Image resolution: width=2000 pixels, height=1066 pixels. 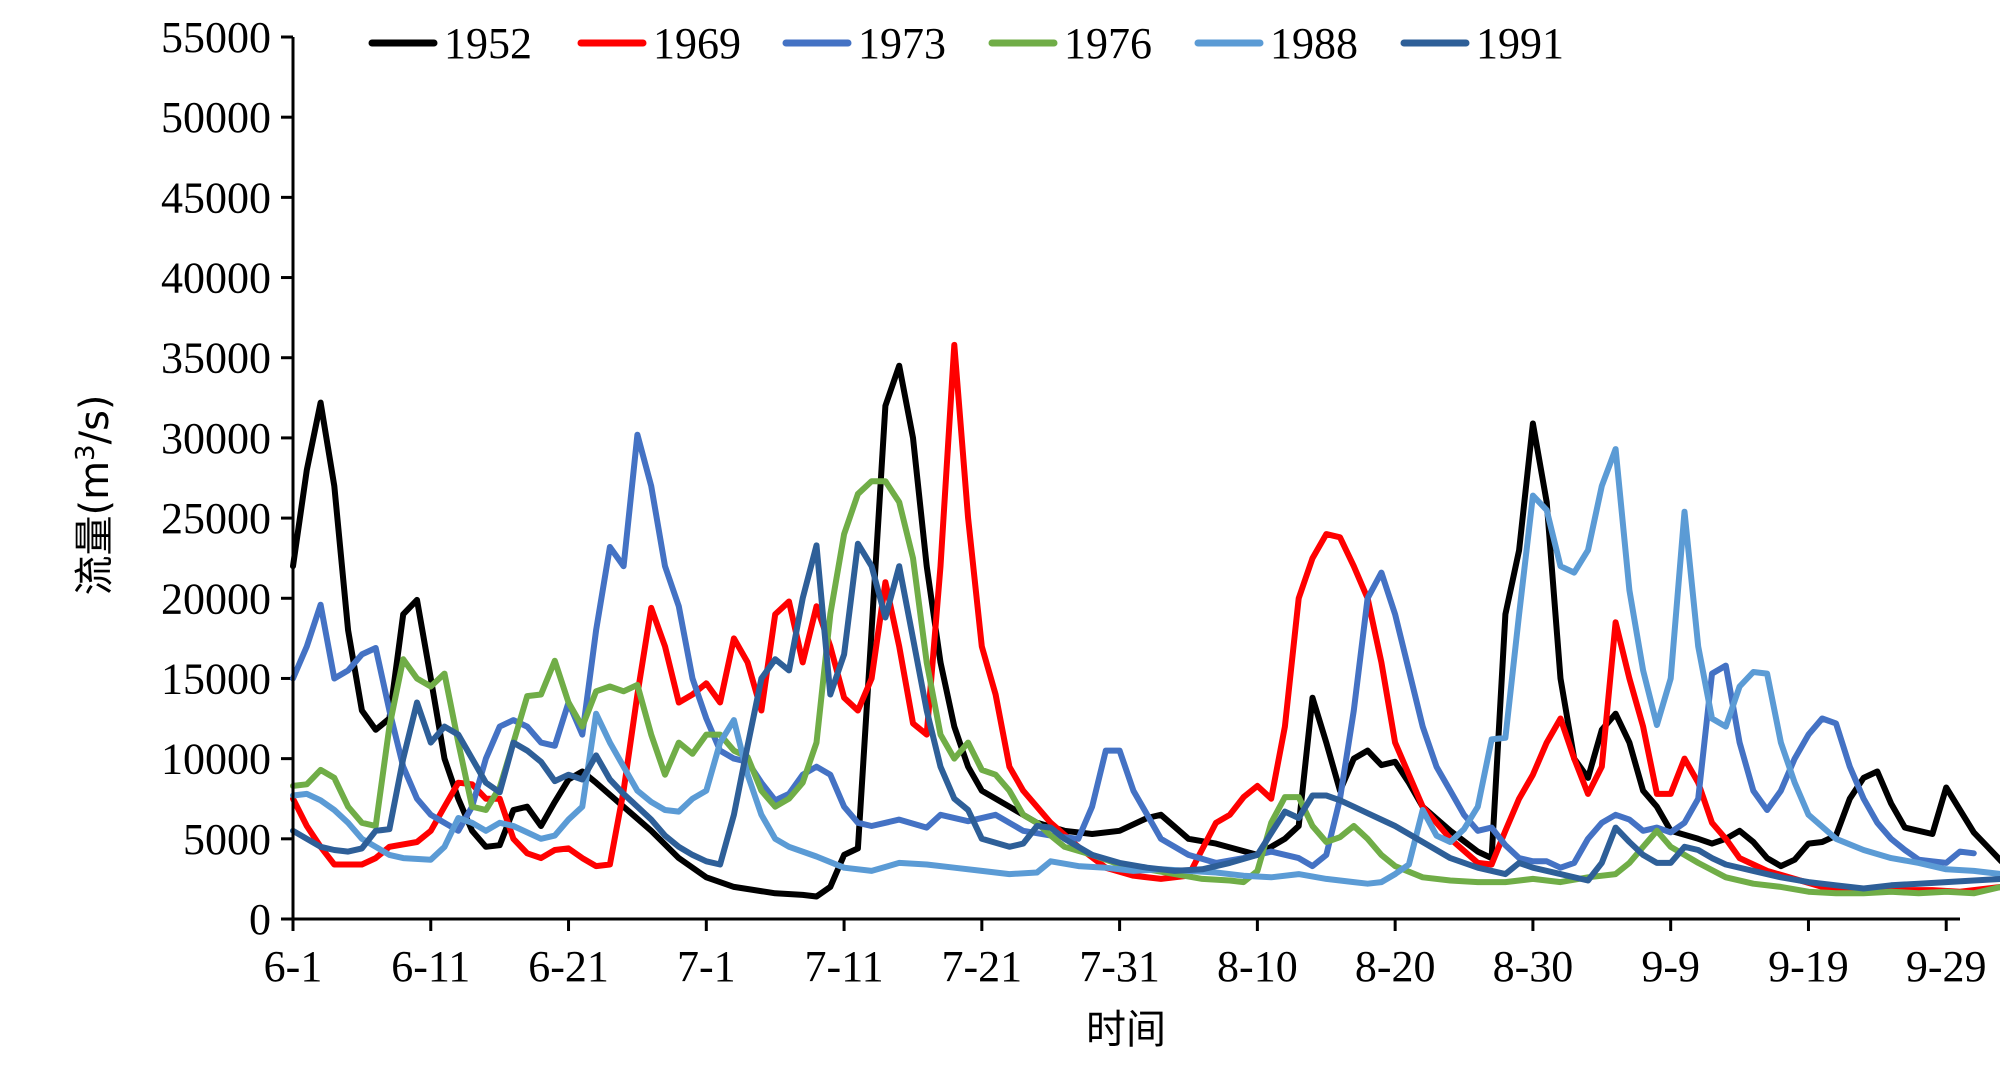 I want to click on y-tick-label: 10000, so click(x=216, y=759).